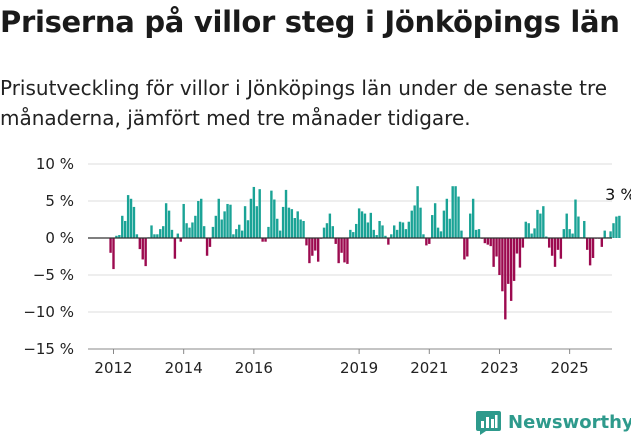  I want to click on latest-value-label: 3 %, so click(618, 194).